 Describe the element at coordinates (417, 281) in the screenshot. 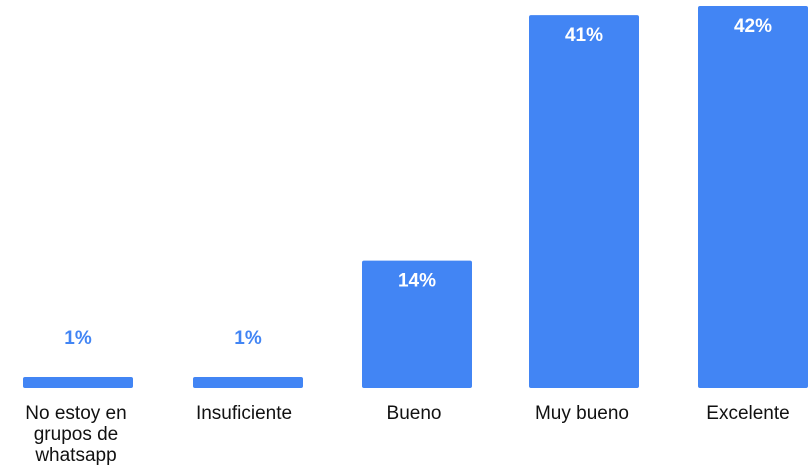

I see `bar-value-label-2: 14%` at that location.